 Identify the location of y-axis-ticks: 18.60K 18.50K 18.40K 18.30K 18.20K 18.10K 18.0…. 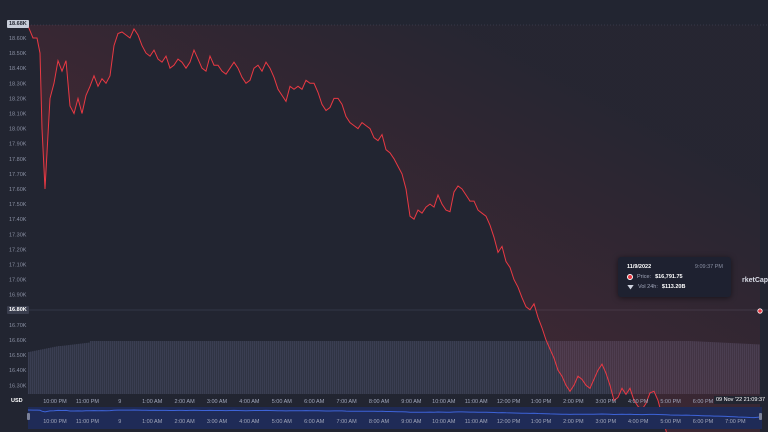
(18, 212).